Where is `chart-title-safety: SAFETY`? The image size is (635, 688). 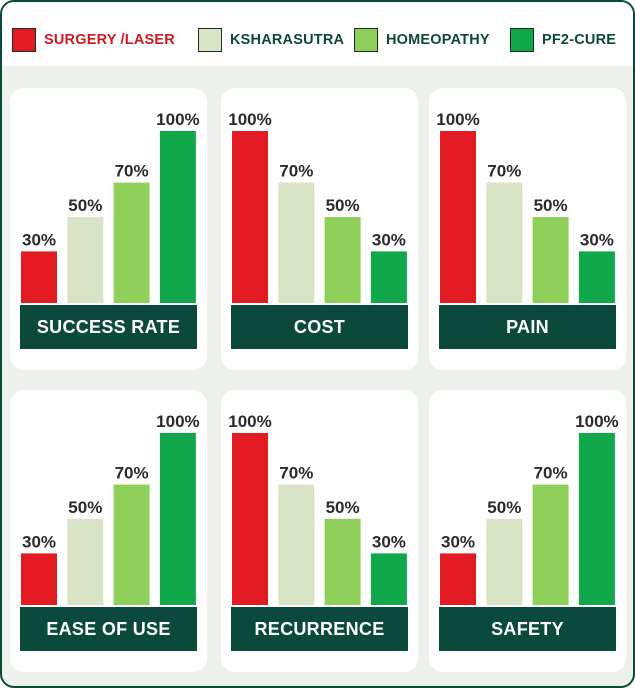 chart-title-safety: SAFETY is located at coordinates (527, 629).